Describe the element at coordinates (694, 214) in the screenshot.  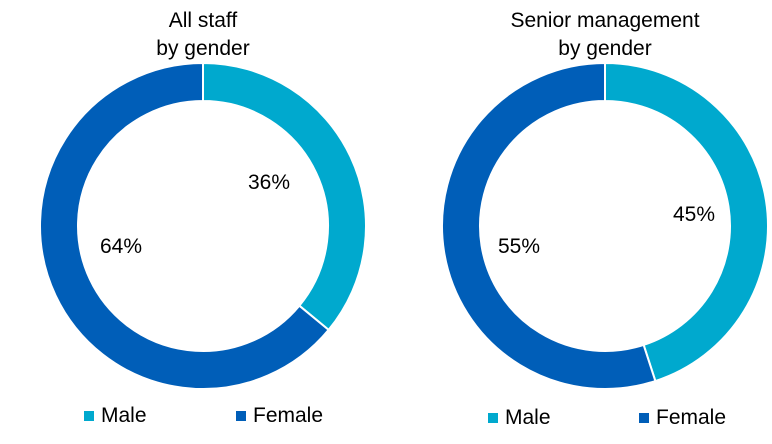
I see `chart-2-label-male: 45%` at that location.